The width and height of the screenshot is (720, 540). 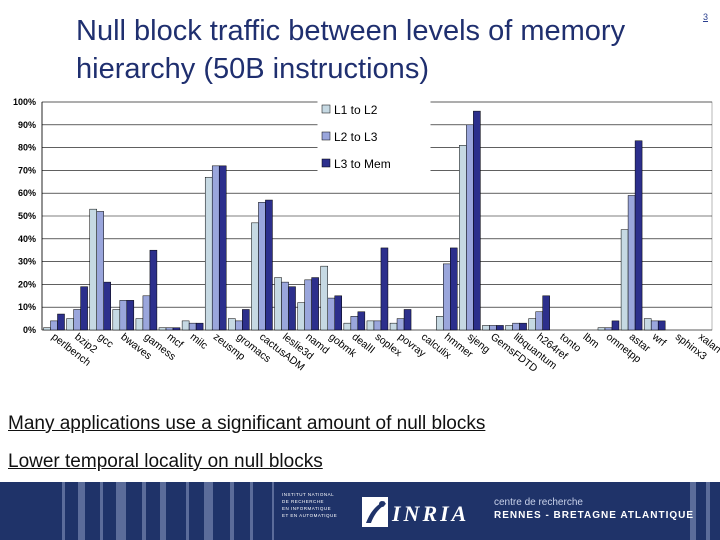 I want to click on inria-logo-icon, so click(x=375, y=512).